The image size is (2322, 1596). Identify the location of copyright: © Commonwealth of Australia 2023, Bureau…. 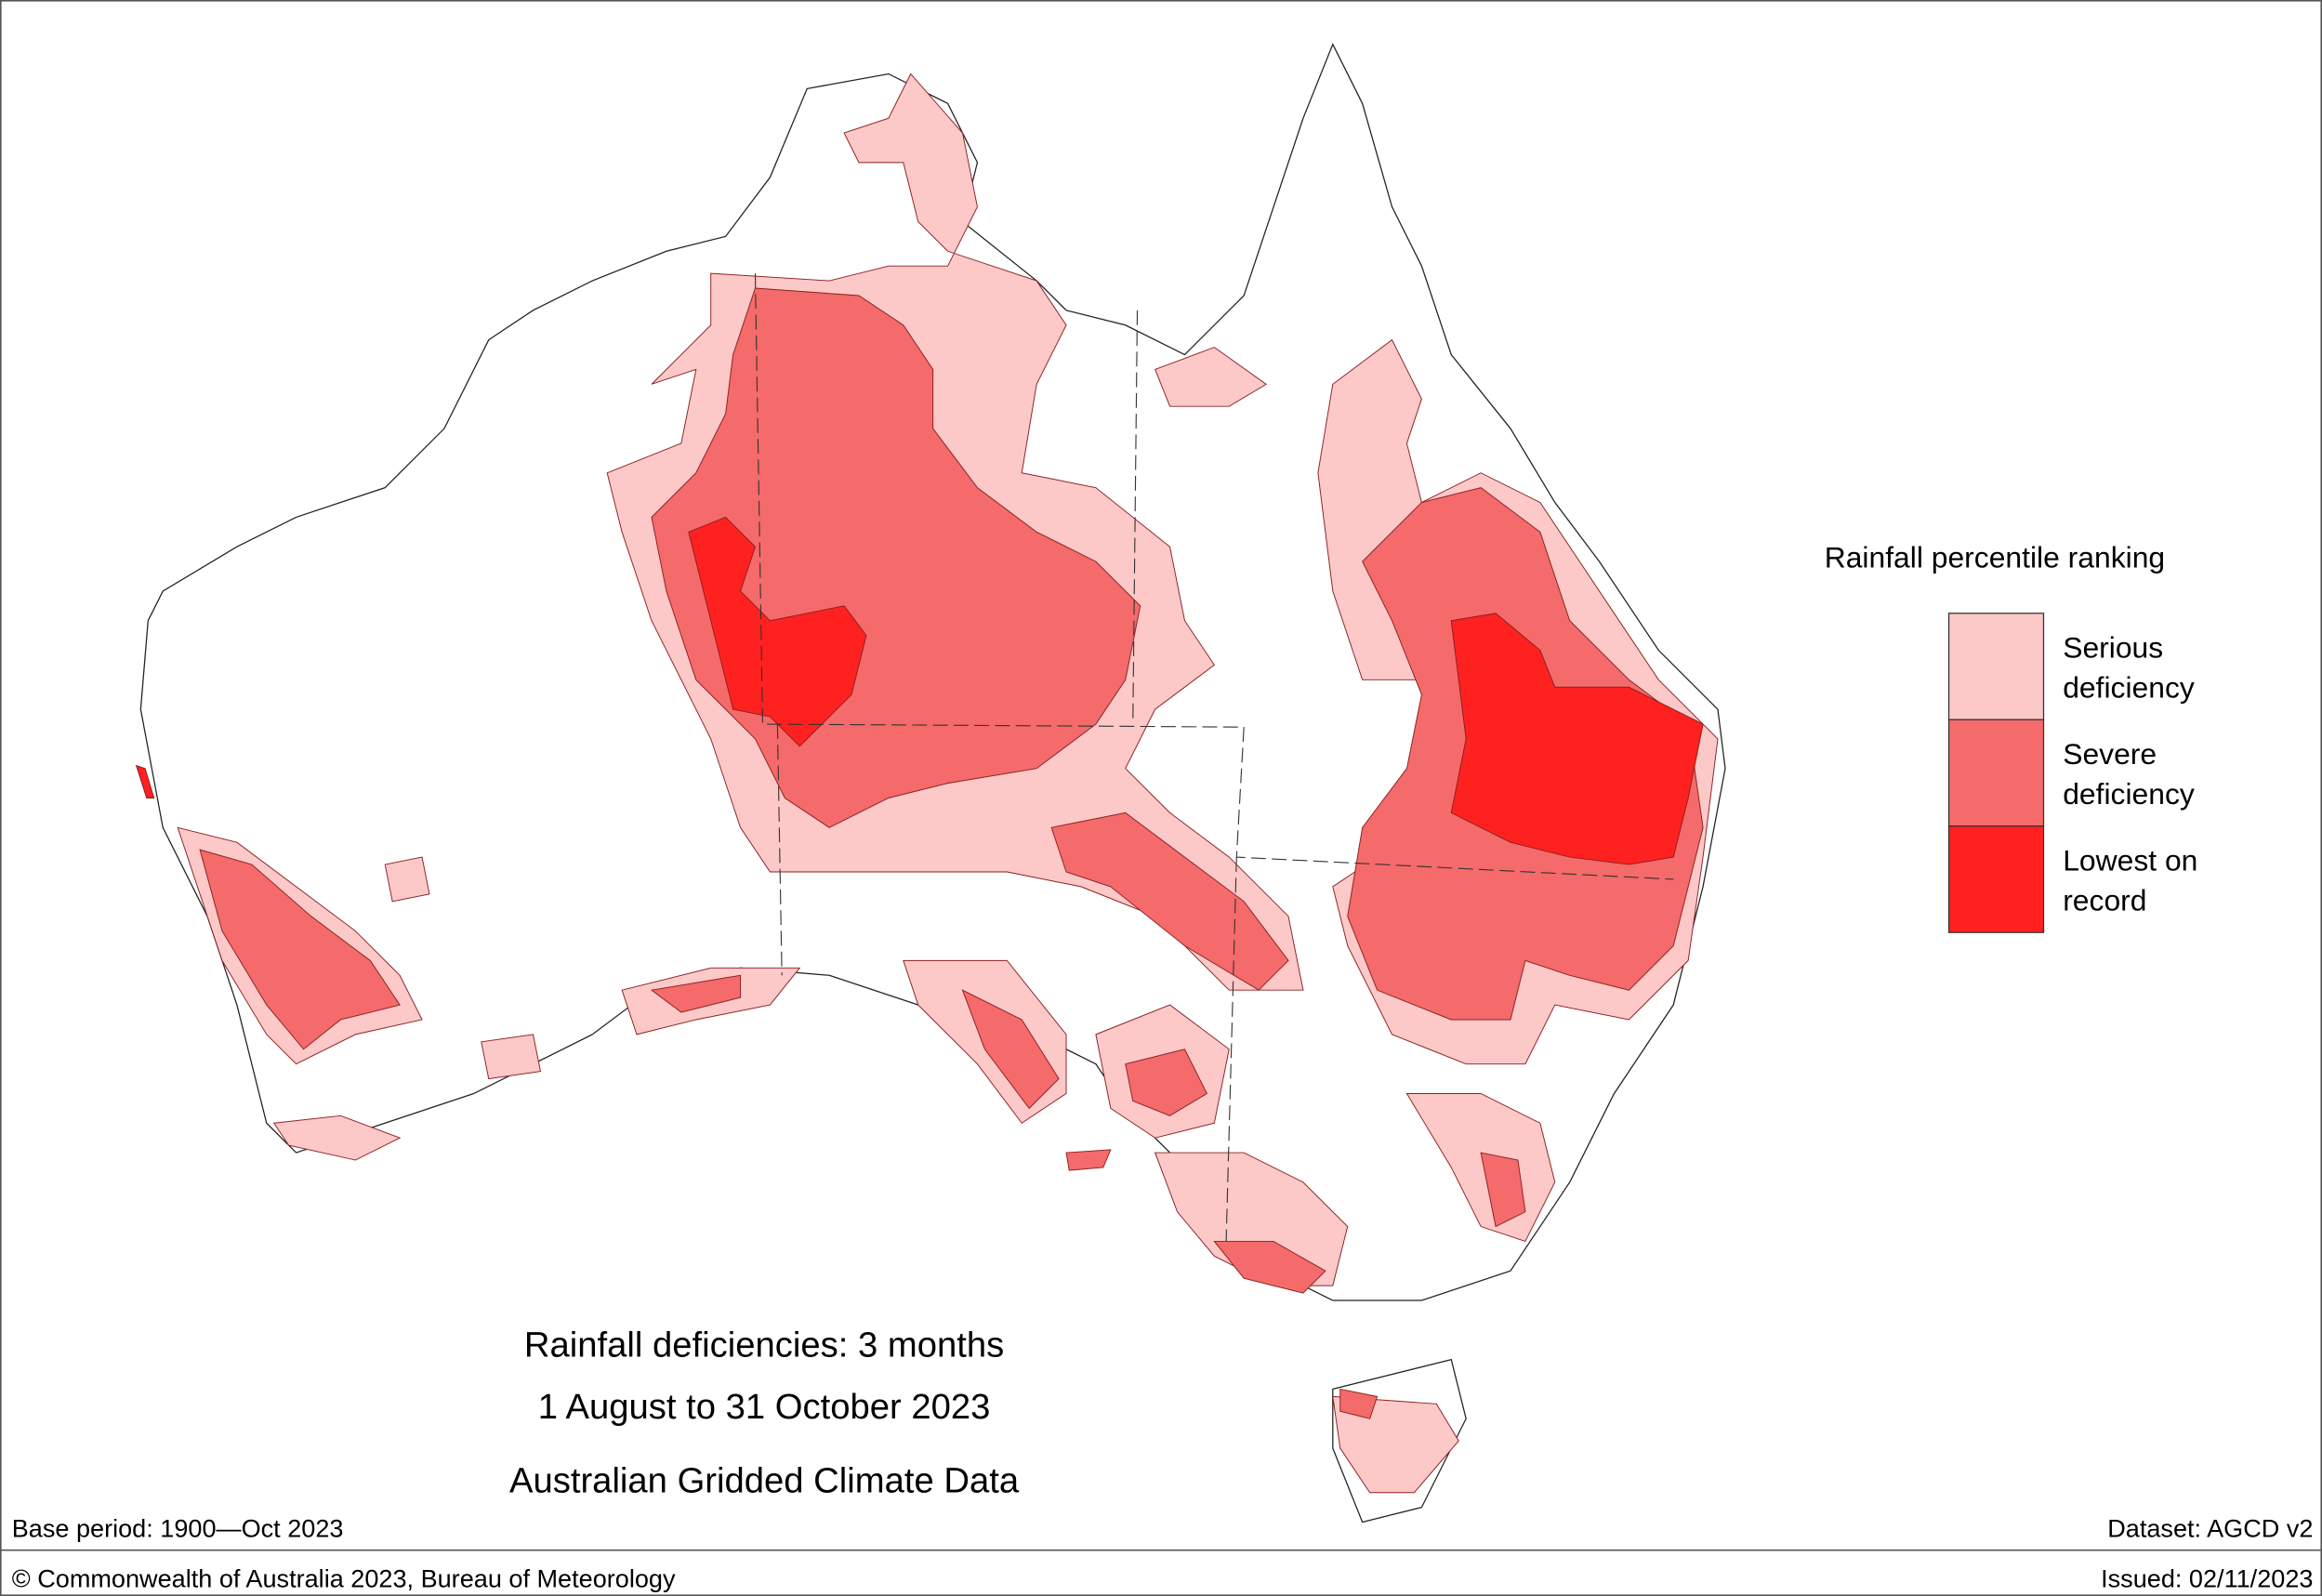
(344, 1578).